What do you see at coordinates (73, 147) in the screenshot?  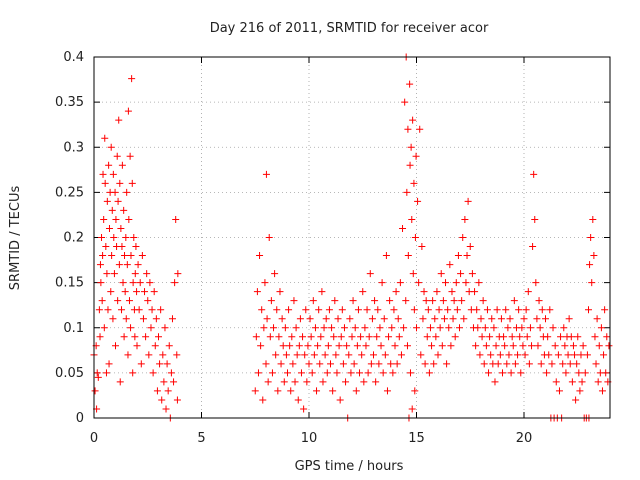 I see `y-tick-label: 0.3` at bounding box center [73, 147].